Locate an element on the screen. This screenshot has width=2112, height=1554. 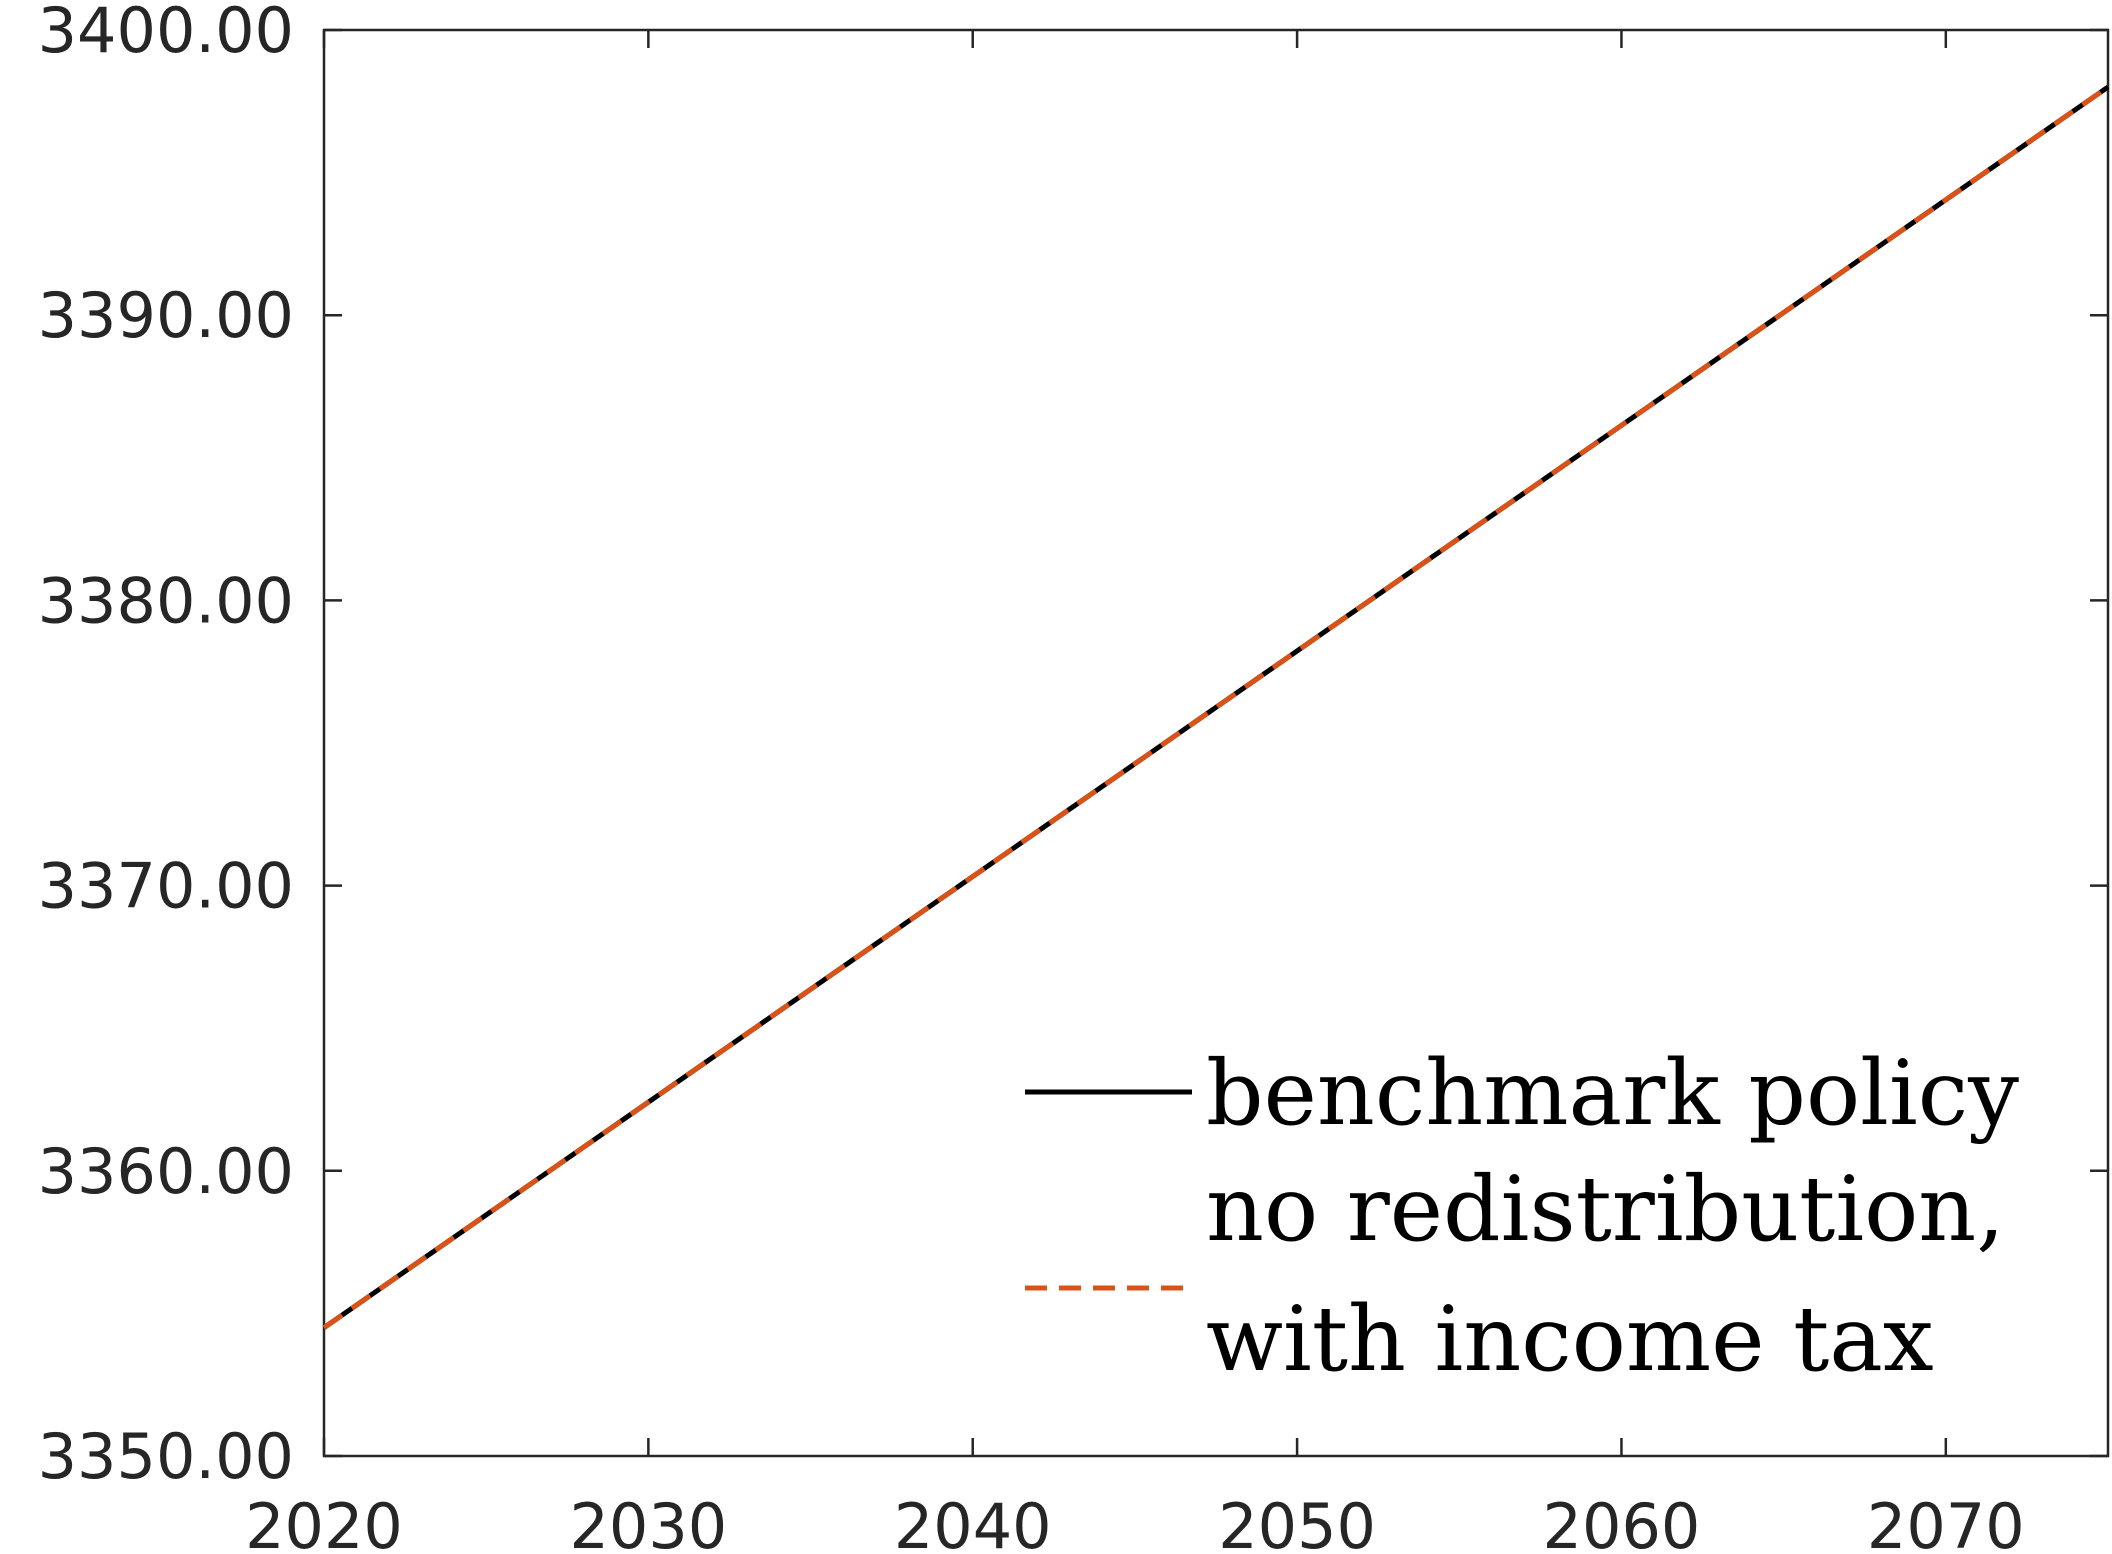
y-tick-label: 3360.00 is located at coordinates (166, 1171).